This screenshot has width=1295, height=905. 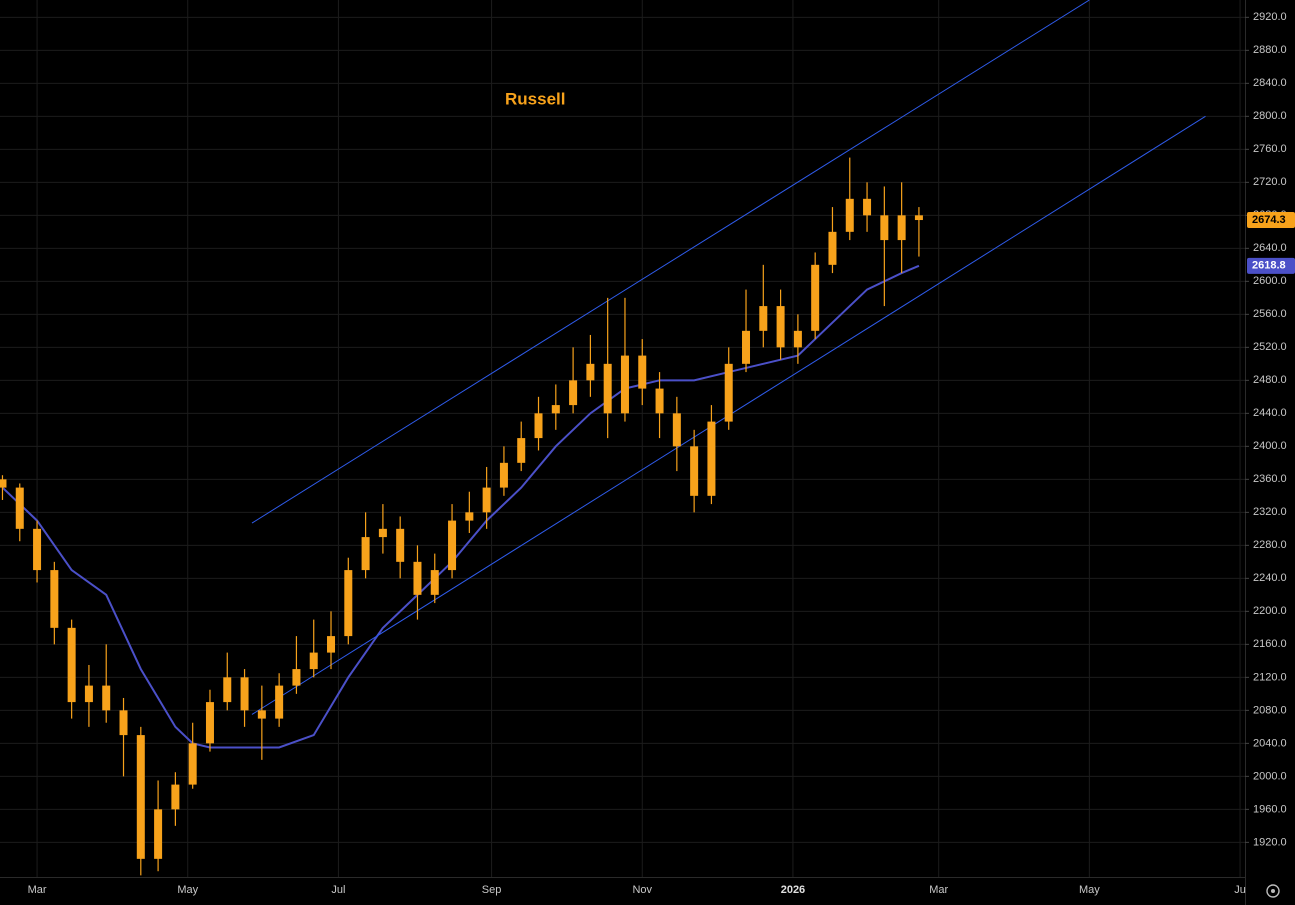 What do you see at coordinates (1270, 578) in the screenshot?
I see `y-tick-label: 2240.0` at bounding box center [1270, 578].